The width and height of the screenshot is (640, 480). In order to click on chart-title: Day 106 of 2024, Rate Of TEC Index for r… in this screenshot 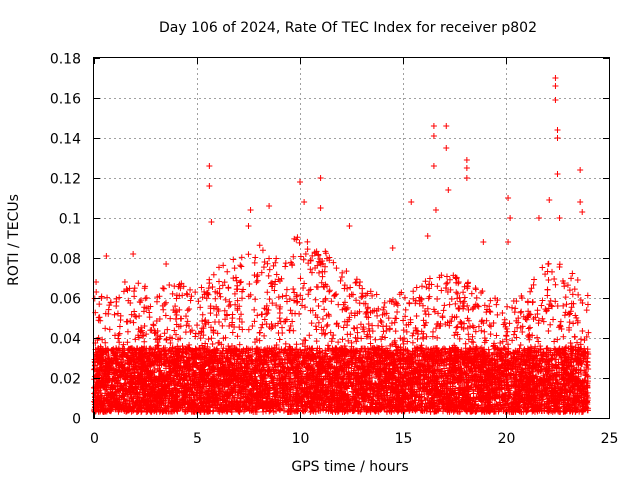, I will do `click(348, 28)`.